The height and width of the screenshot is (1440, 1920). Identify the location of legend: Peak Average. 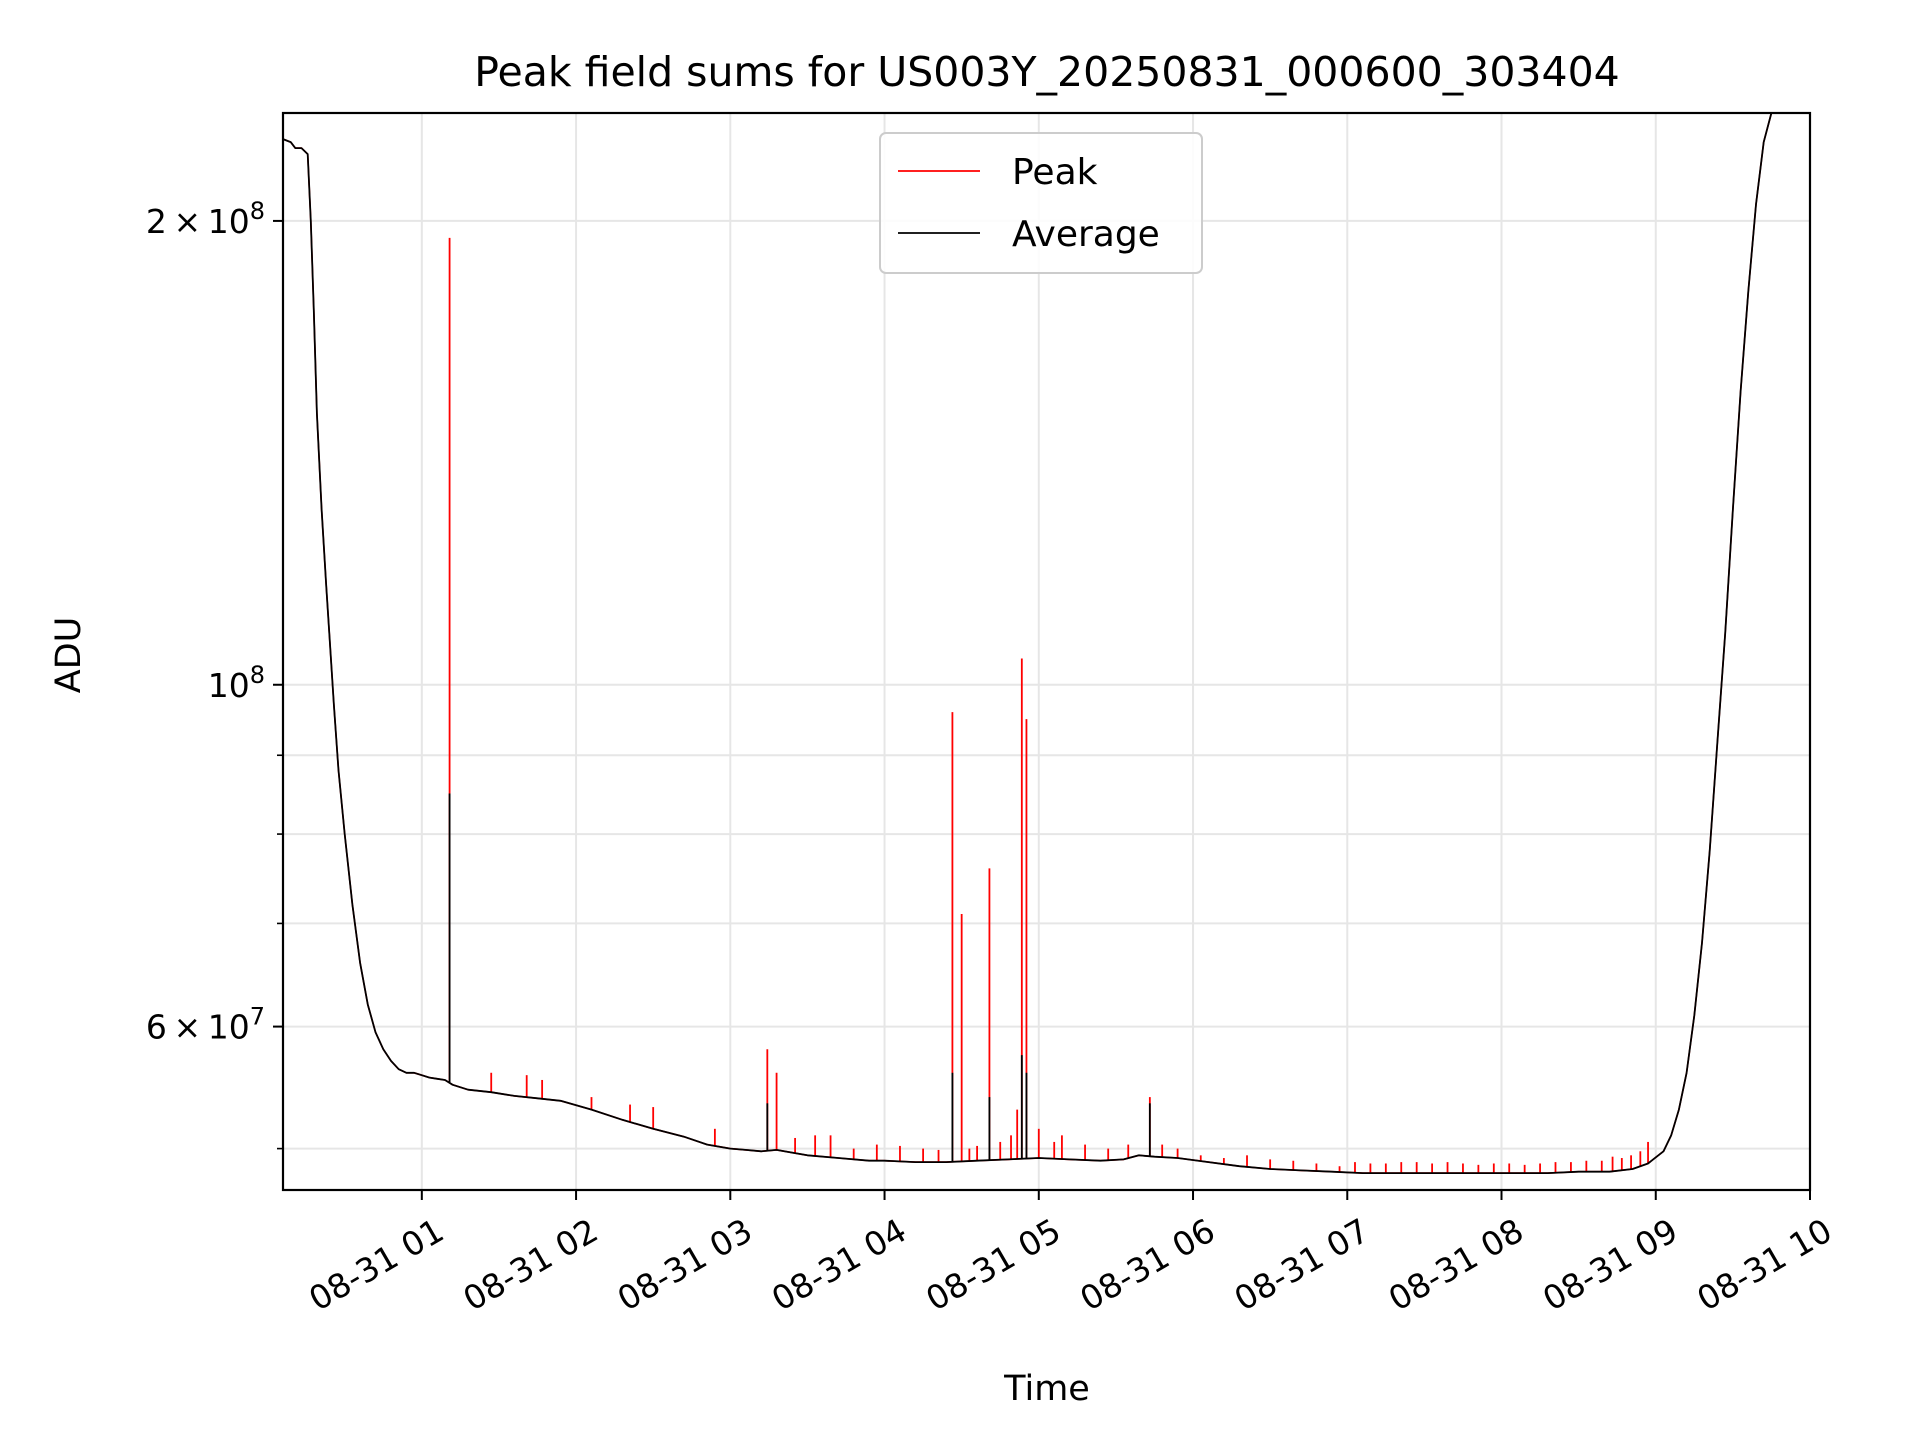
(1041, 203).